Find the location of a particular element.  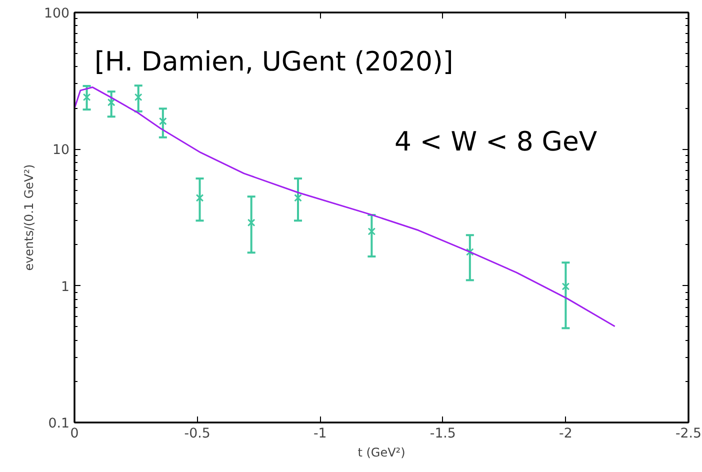

x-tick-label: -0.5 is located at coordinates (197, 434).